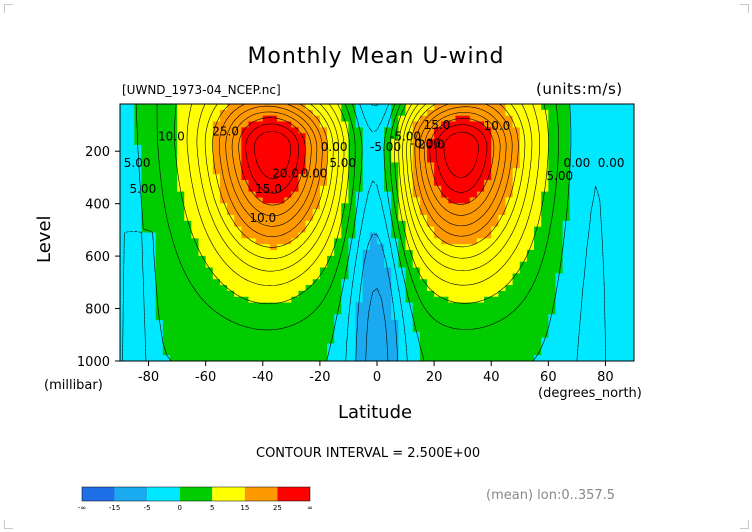  Describe the element at coordinates (342, 163) in the screenshot. I see `contour-label: 5.00` at that location.